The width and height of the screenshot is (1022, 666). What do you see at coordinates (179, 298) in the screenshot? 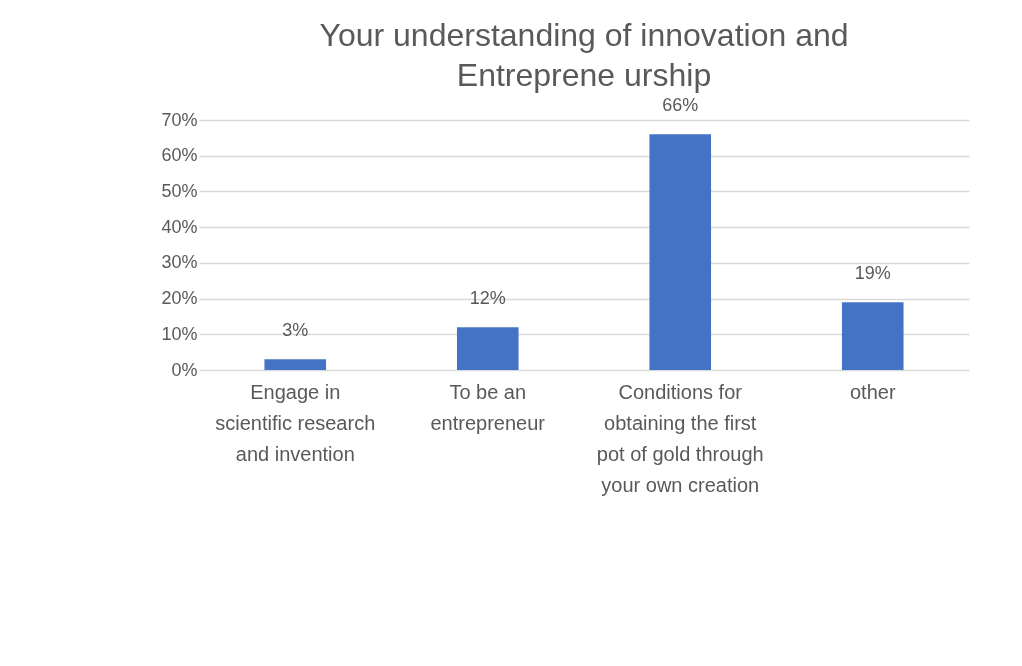
I see `y-tick-label: 20%` at bounding box center [179, 298].